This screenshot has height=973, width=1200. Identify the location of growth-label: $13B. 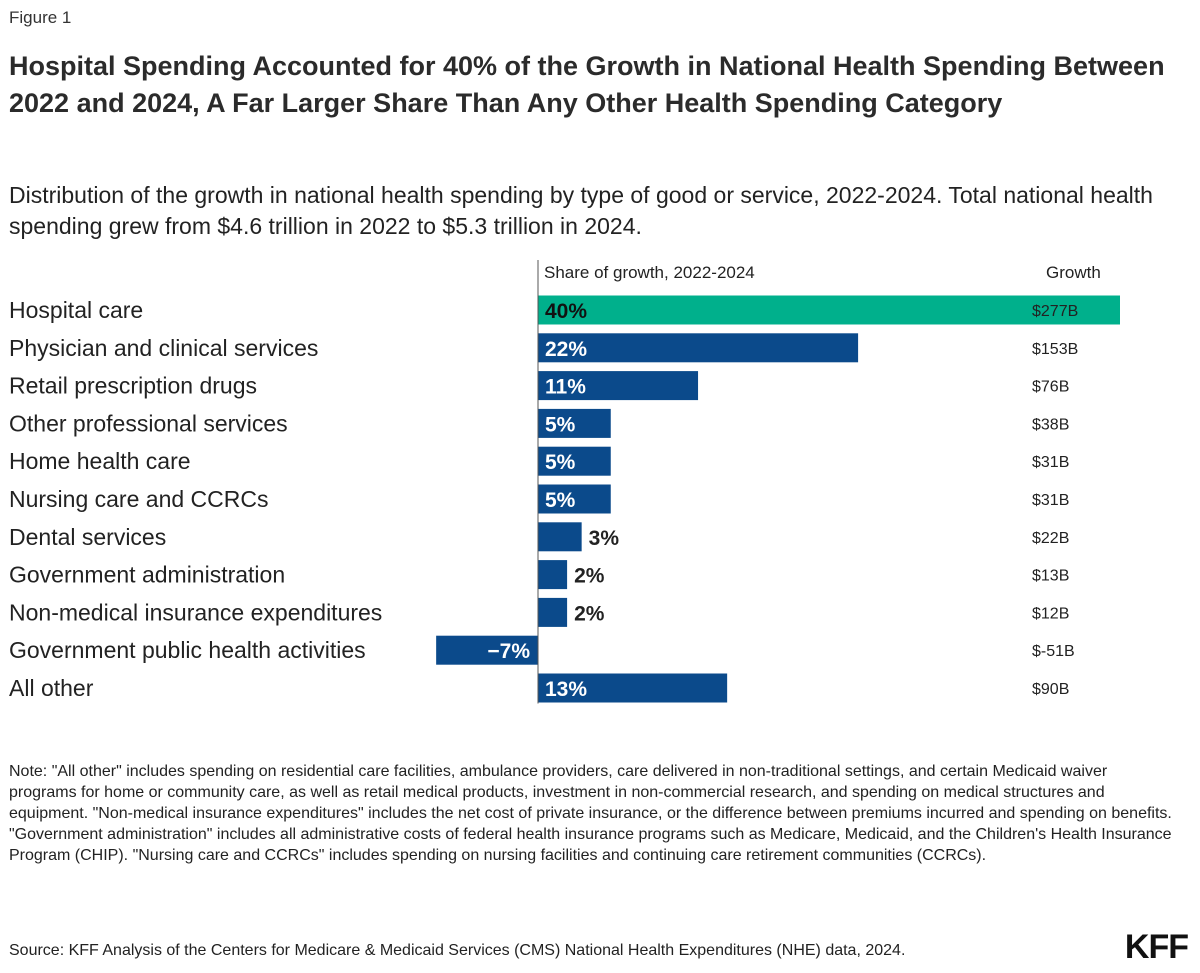
(1050, 576).